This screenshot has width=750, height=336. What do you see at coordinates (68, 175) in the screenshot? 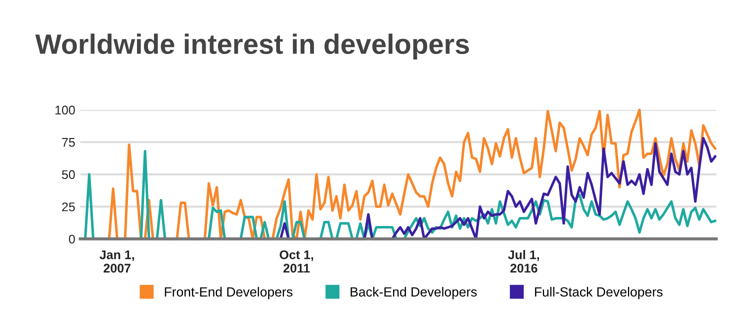
I see `y-tick-label: 50` at bounding box center [68, 175].